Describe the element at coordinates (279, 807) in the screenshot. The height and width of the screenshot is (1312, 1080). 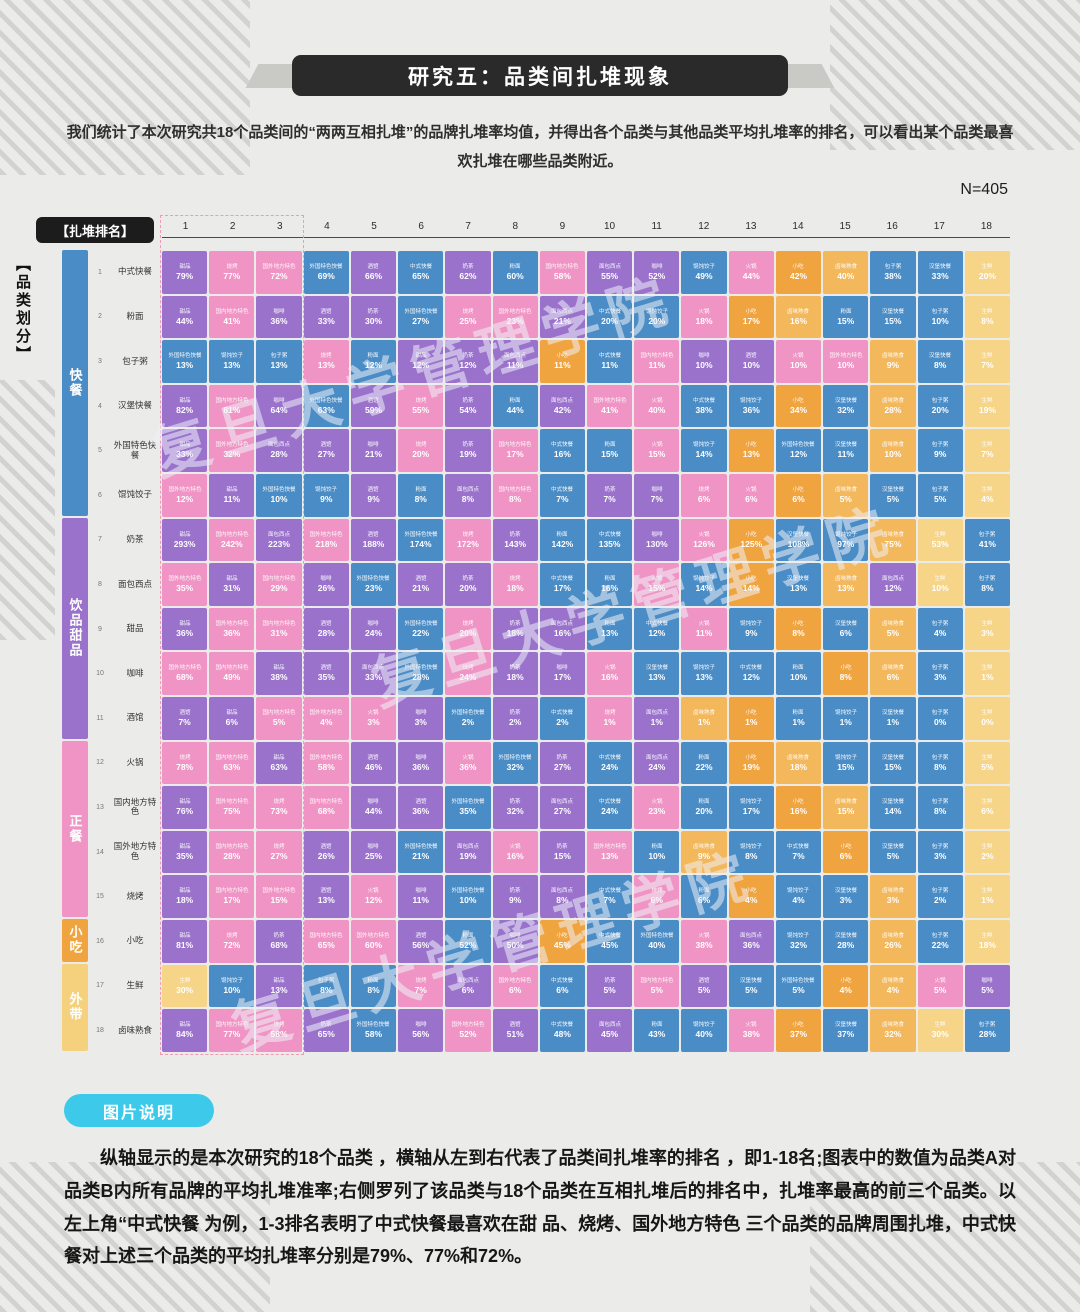
I see `matrix-cell: 烧烤 73%` at that location.